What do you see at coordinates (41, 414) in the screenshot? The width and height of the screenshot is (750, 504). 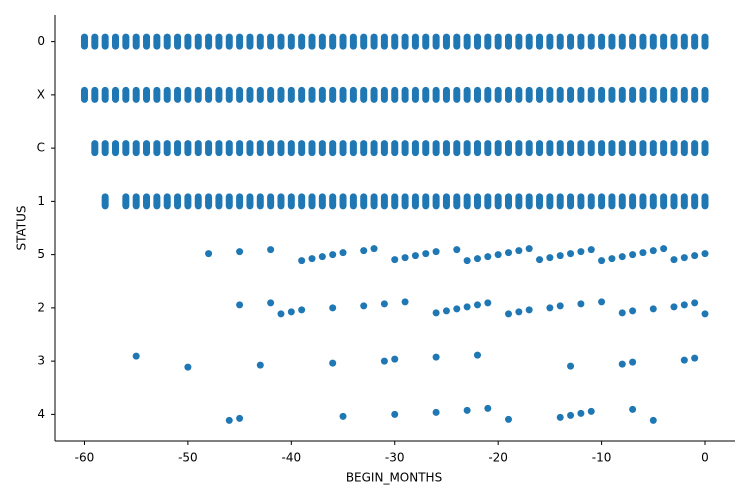 I see `y-tick-label: 4` at bounding box center [41, 414].